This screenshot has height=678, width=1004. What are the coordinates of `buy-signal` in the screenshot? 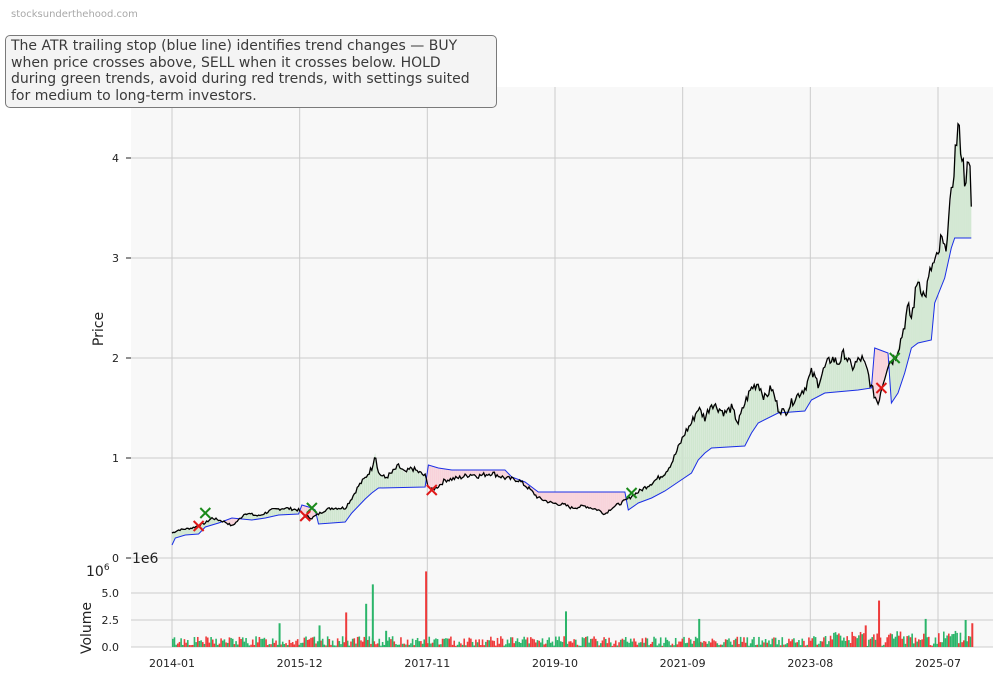 It's located at (894, 358).